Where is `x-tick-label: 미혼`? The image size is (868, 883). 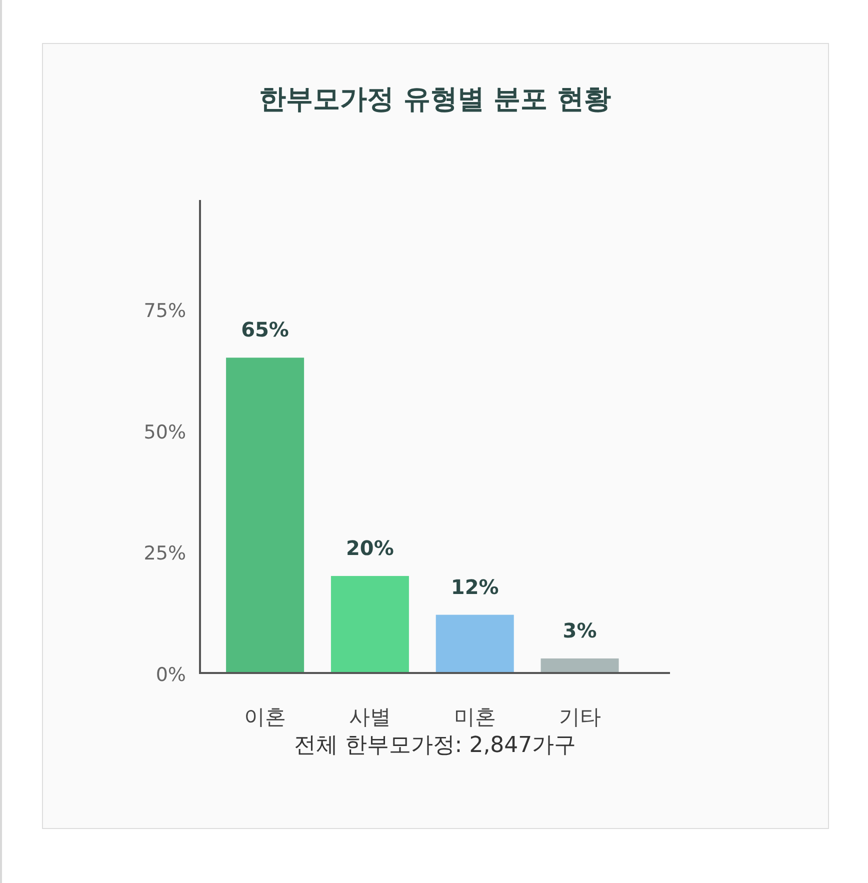 x-tick-label: 미혼 is located at coordinates (475, 717).